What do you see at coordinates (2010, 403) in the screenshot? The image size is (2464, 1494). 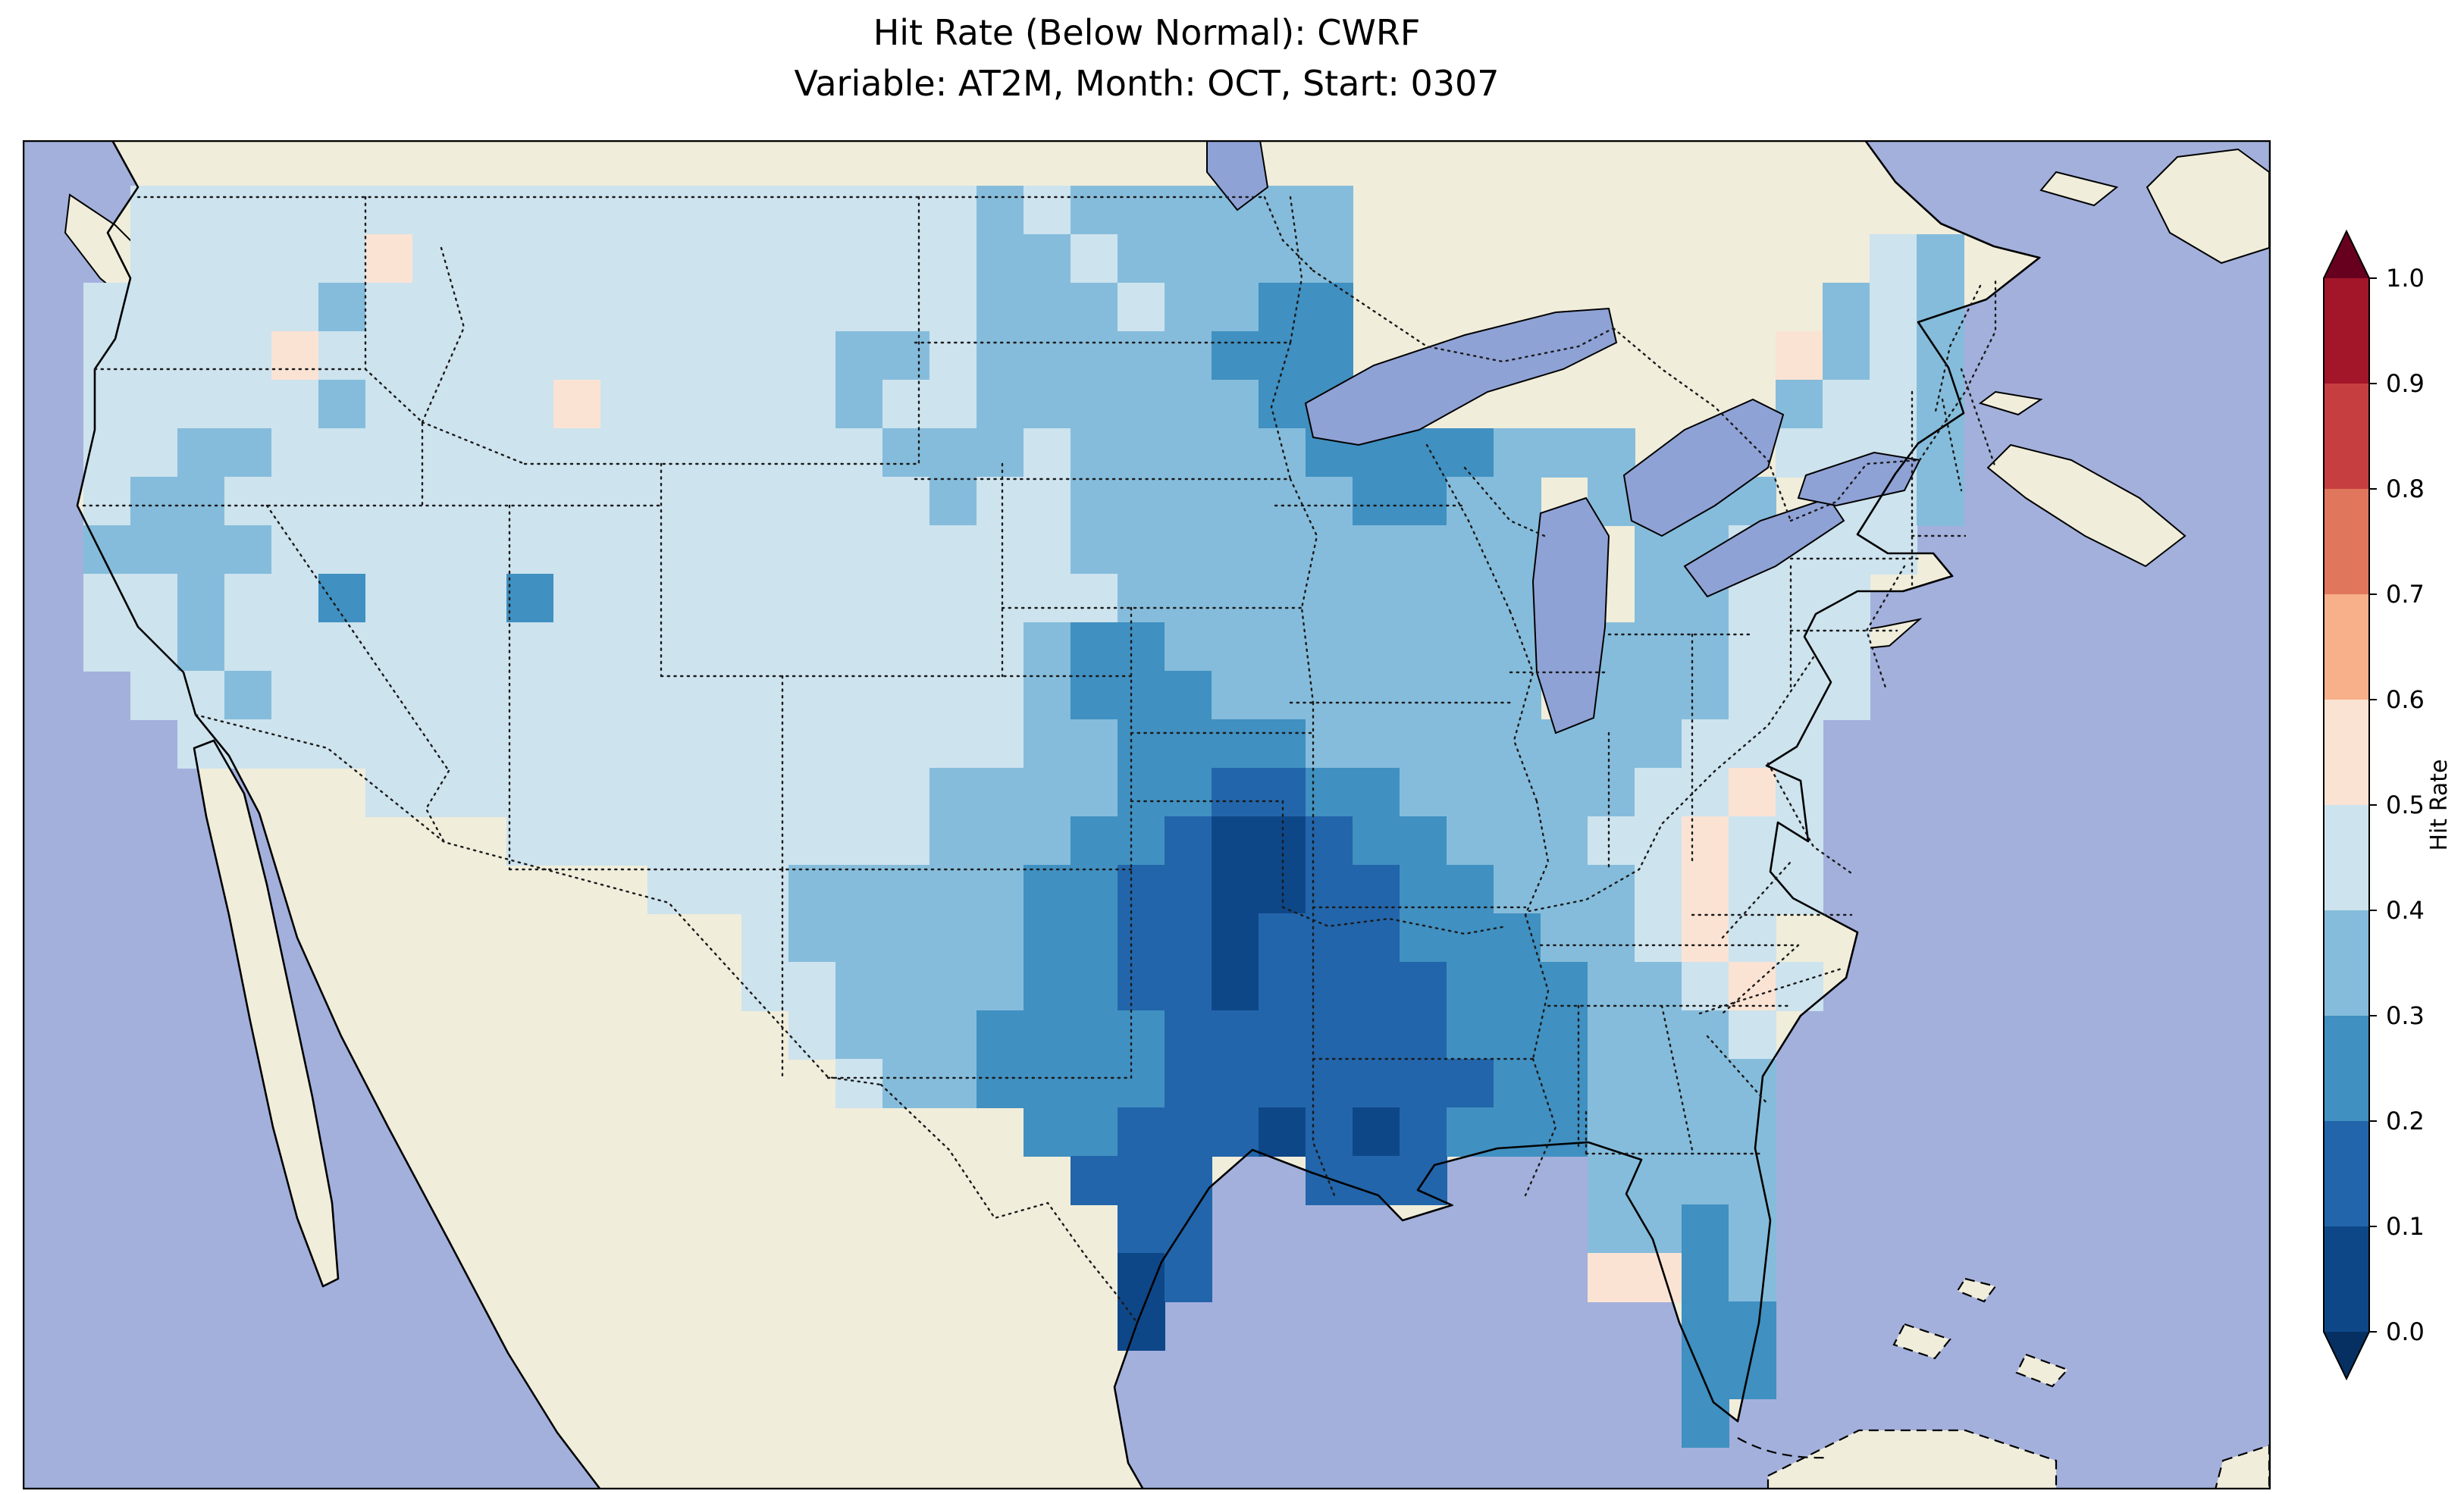 I see `prince-edward-island` at bounding box center [2010, 403].